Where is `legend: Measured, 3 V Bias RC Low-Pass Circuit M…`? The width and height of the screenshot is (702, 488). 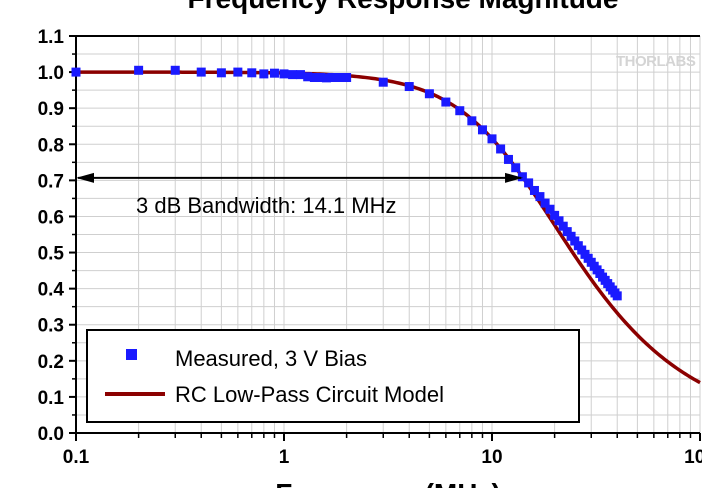
legend: Measured, 3 V Bias RC Low-Pass Circuit M… is located at coordinates (333, 376).